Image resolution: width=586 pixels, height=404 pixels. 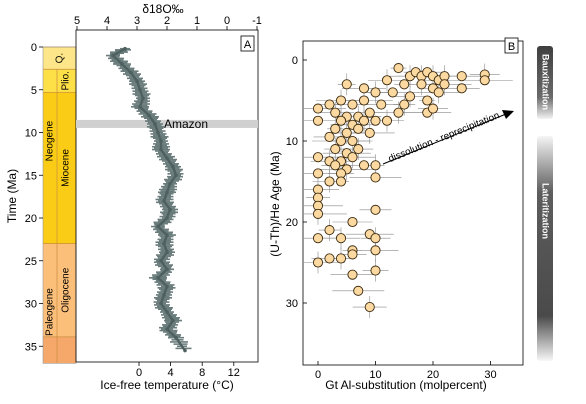 What do you see at coordinates (202, 373) in the screenshot?
I see `bottom-tick-label: 8` at bounding box center [202, 373].